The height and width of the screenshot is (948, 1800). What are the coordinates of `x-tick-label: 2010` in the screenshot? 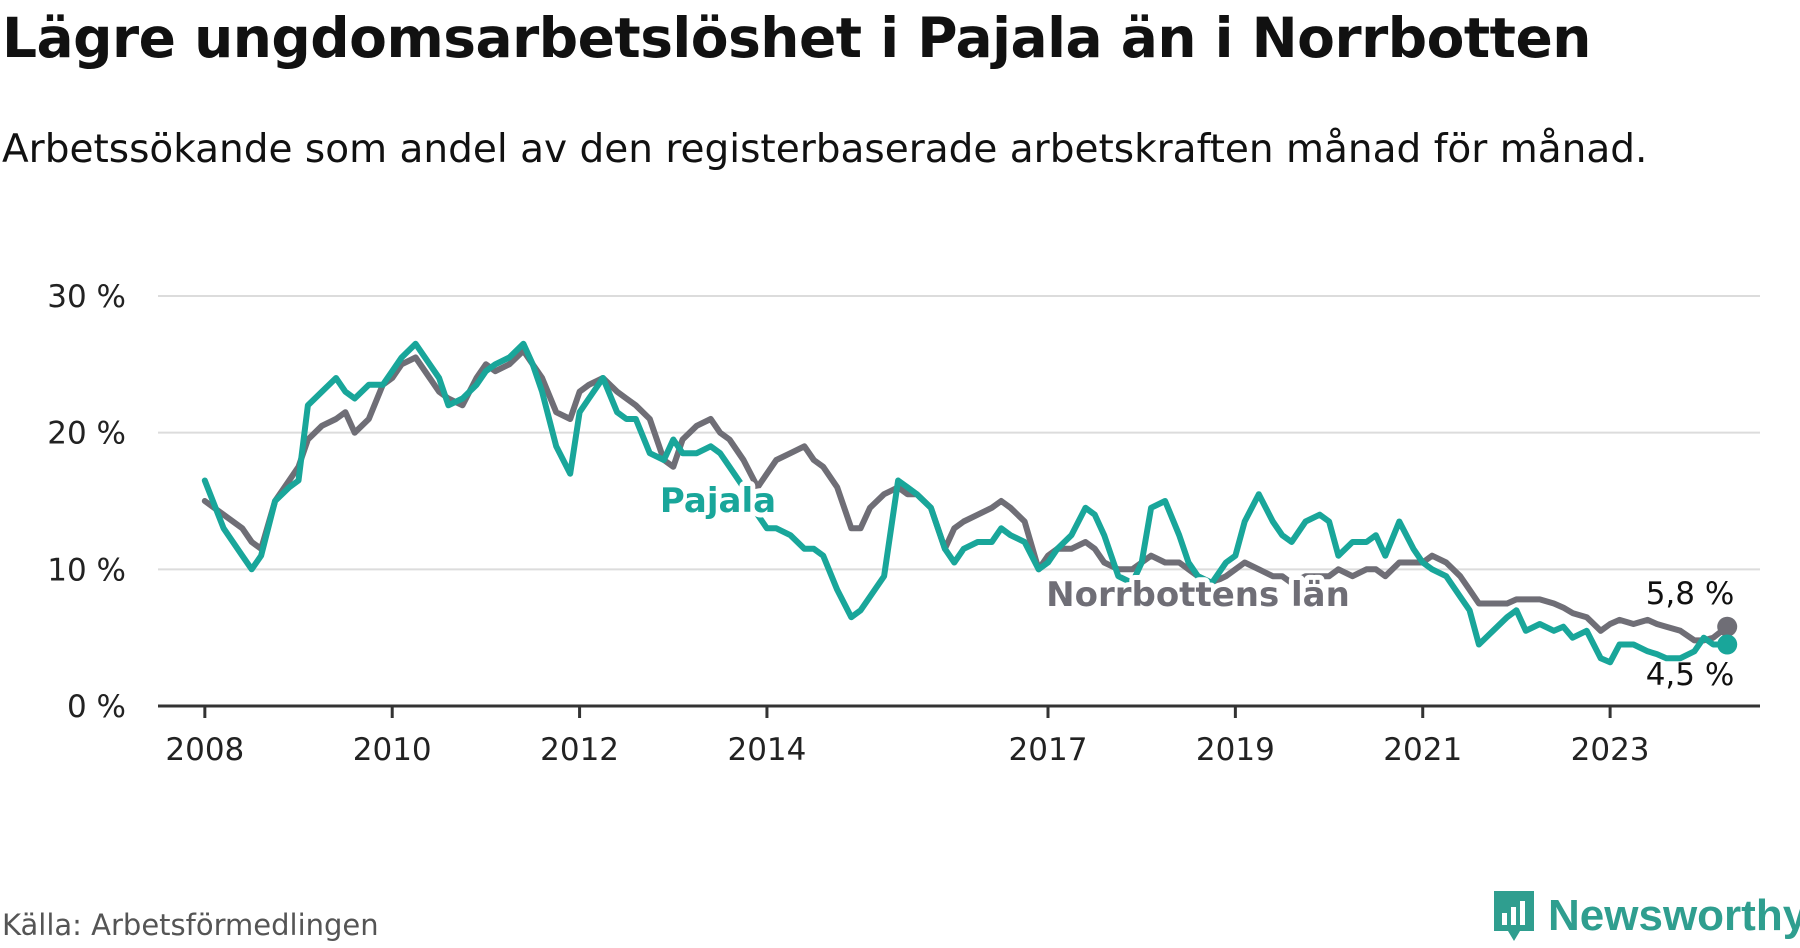 It's located at (392, 750).